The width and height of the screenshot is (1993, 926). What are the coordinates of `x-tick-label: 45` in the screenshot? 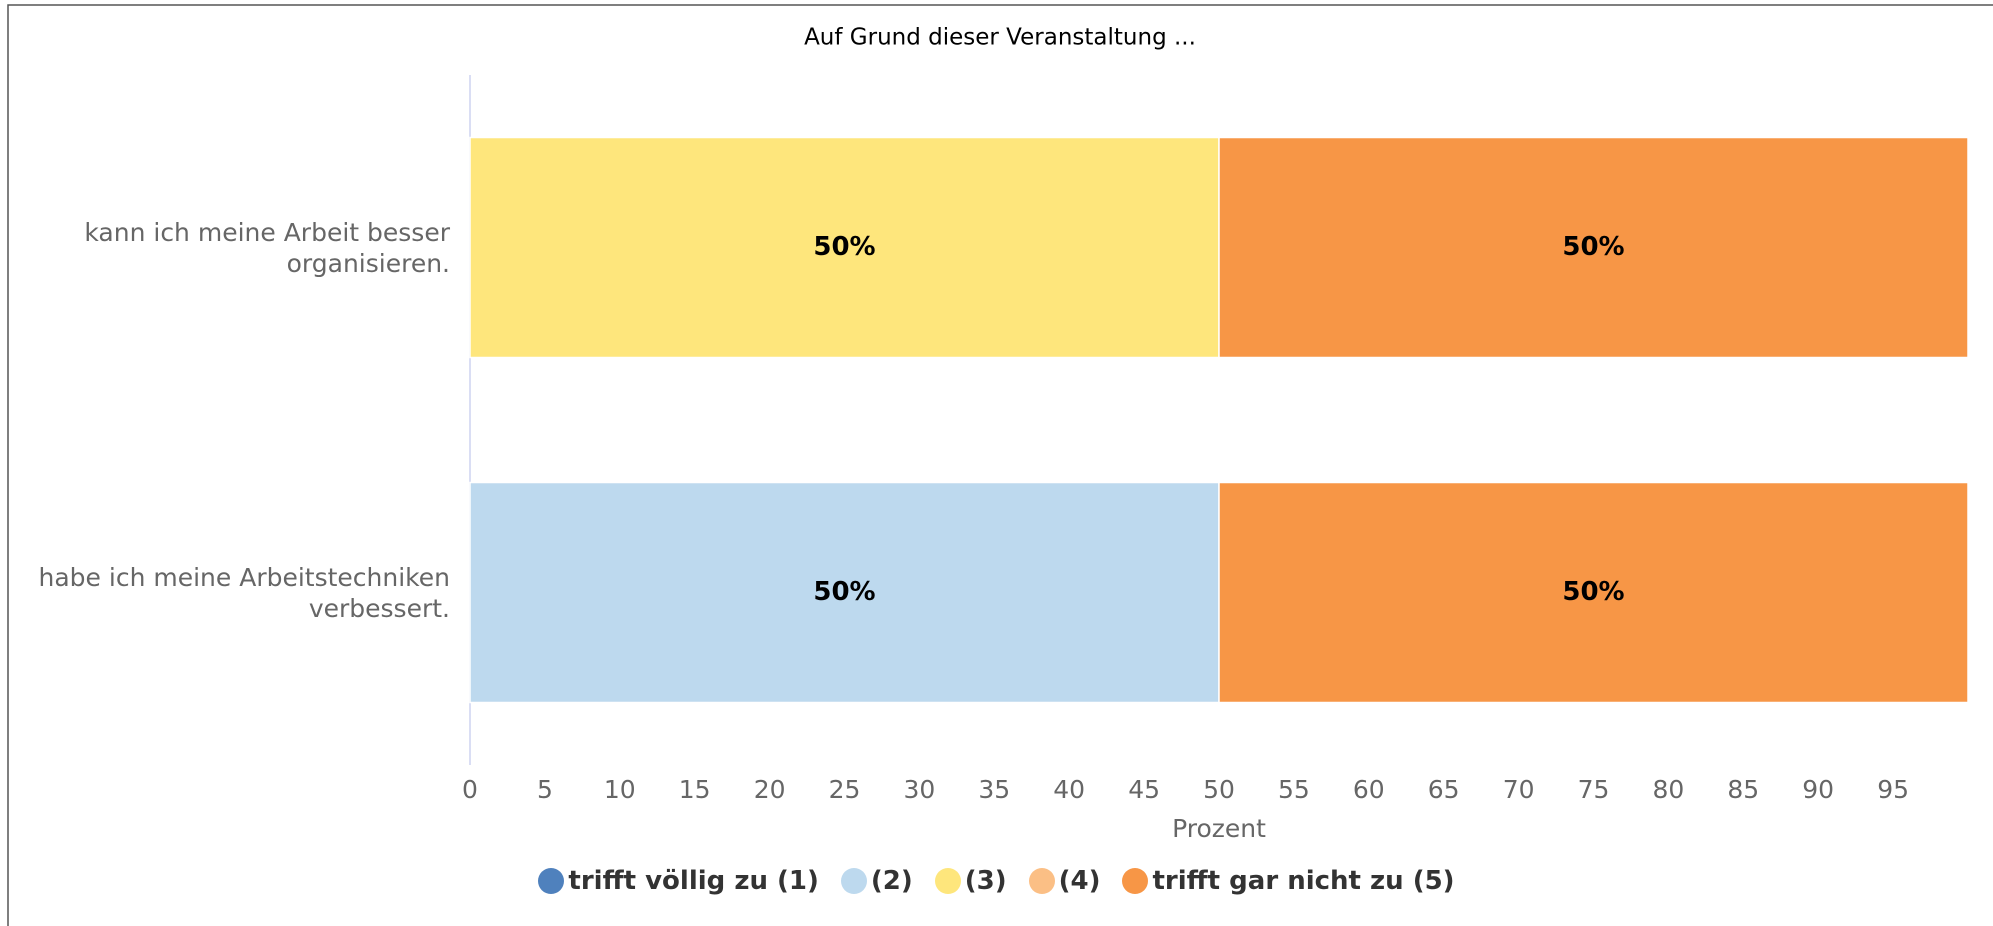 It's located at (1144, 789).